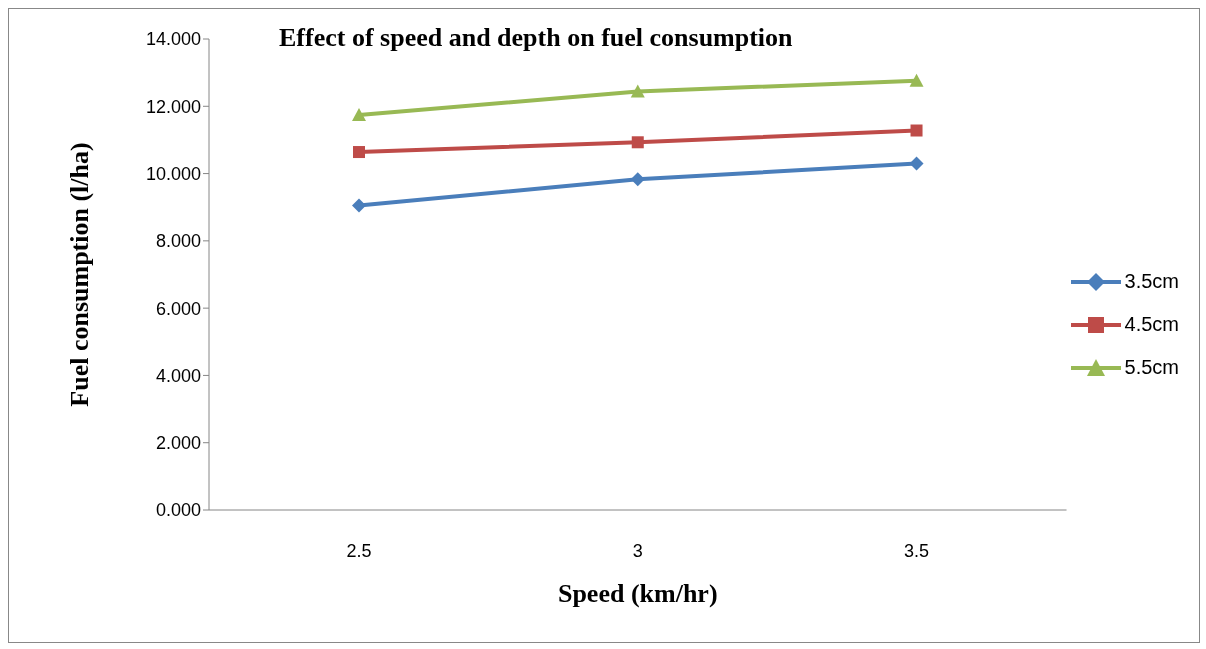 This screenshot has height=649, width=1206. Describe the element at coordinates (637, 550) in the screenshot. I see `x-tick-label: 3` at that location.